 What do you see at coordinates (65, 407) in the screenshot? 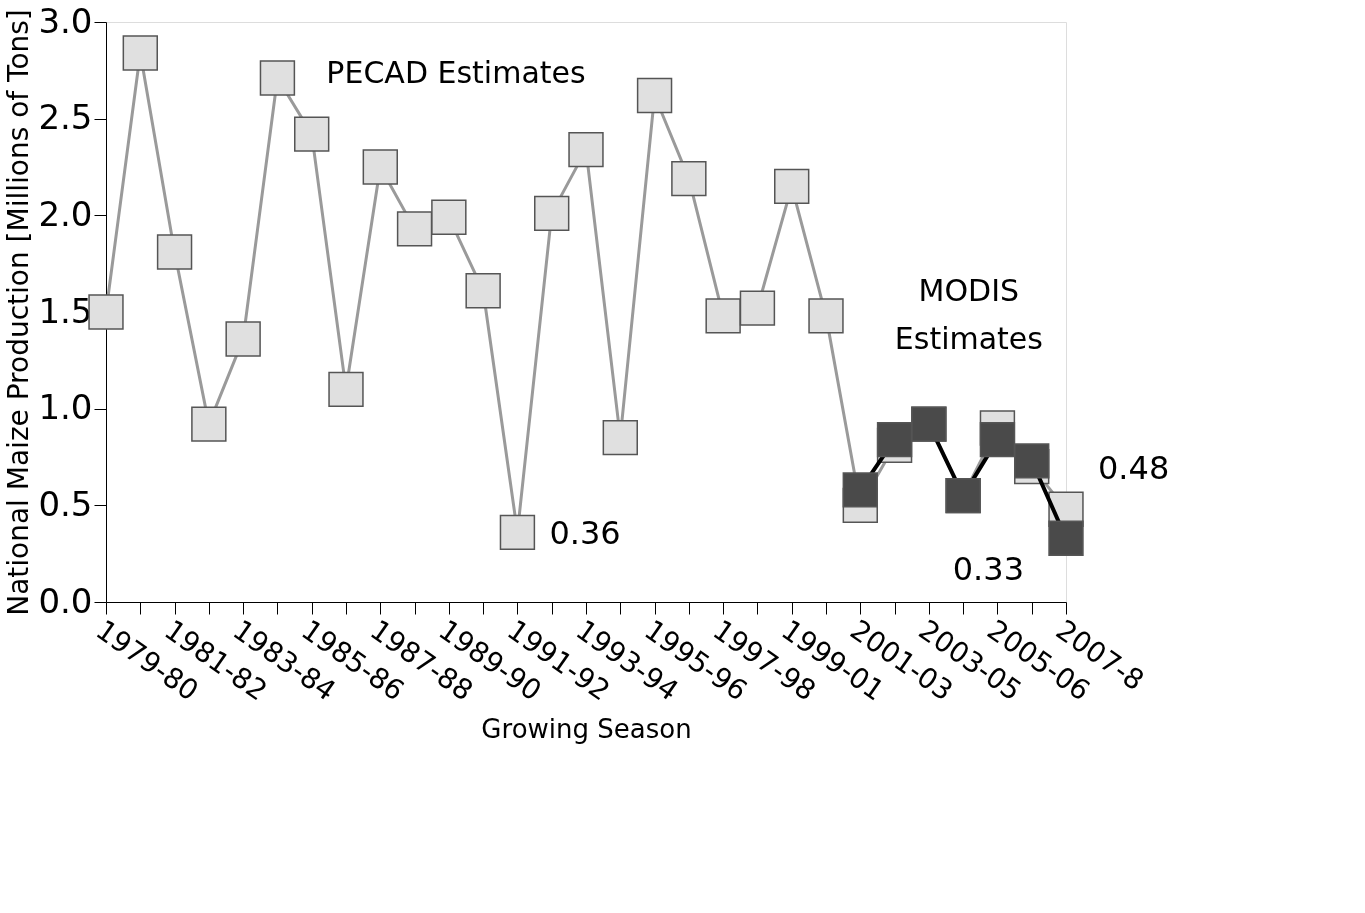
I see `y-tick-label: 1.0` at bounding box center [65, 407].